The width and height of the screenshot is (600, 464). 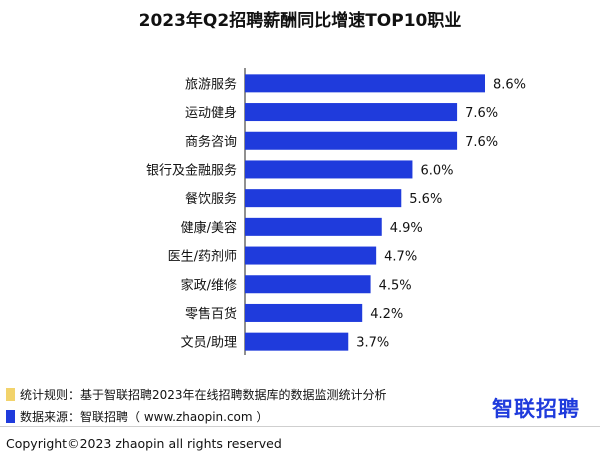 What do you see at coordinates (209, 228) in the screenshot?
I see `category-label: 健康/美容` at bounding box center [209, 228].